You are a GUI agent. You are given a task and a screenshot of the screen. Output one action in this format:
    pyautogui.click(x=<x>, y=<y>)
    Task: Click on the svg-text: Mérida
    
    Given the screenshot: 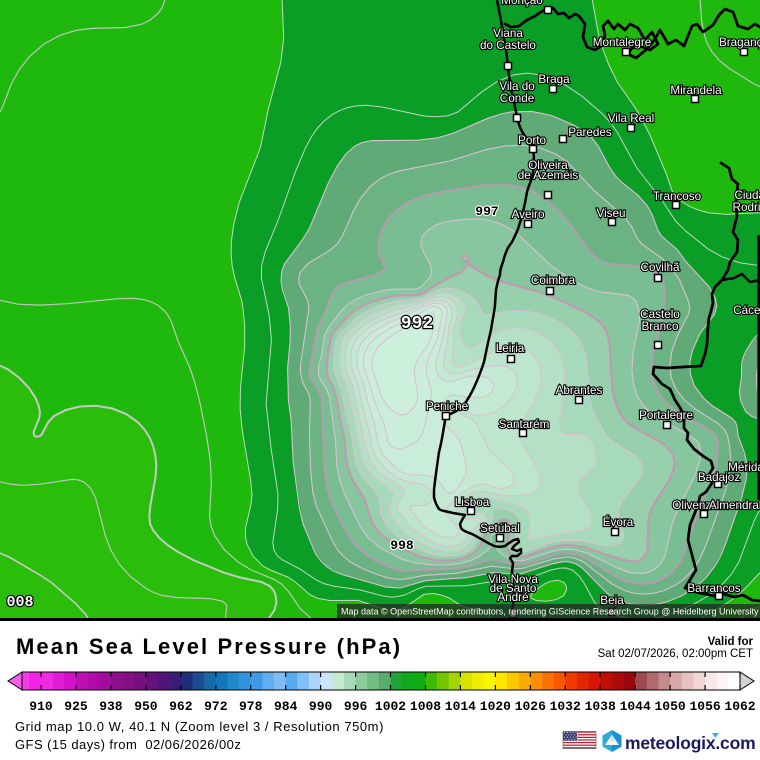 What is the action you would take?
    pyautogui.click(x=744, y=467)
    